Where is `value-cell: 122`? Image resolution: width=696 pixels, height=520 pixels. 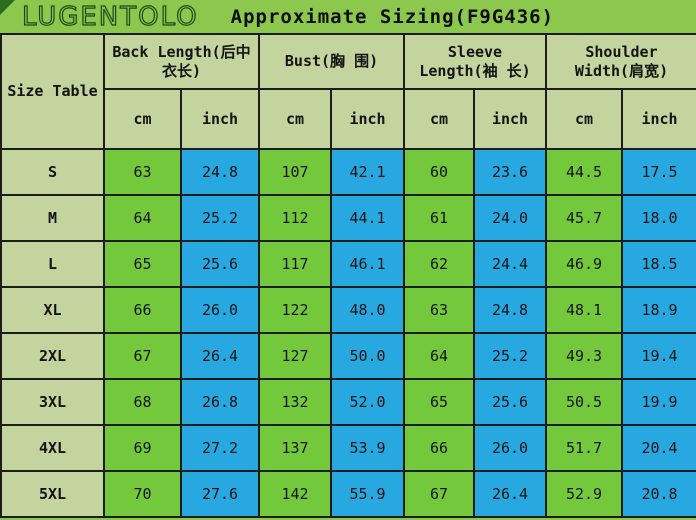 value-cell: 122 is located at coordinates (295, 310).